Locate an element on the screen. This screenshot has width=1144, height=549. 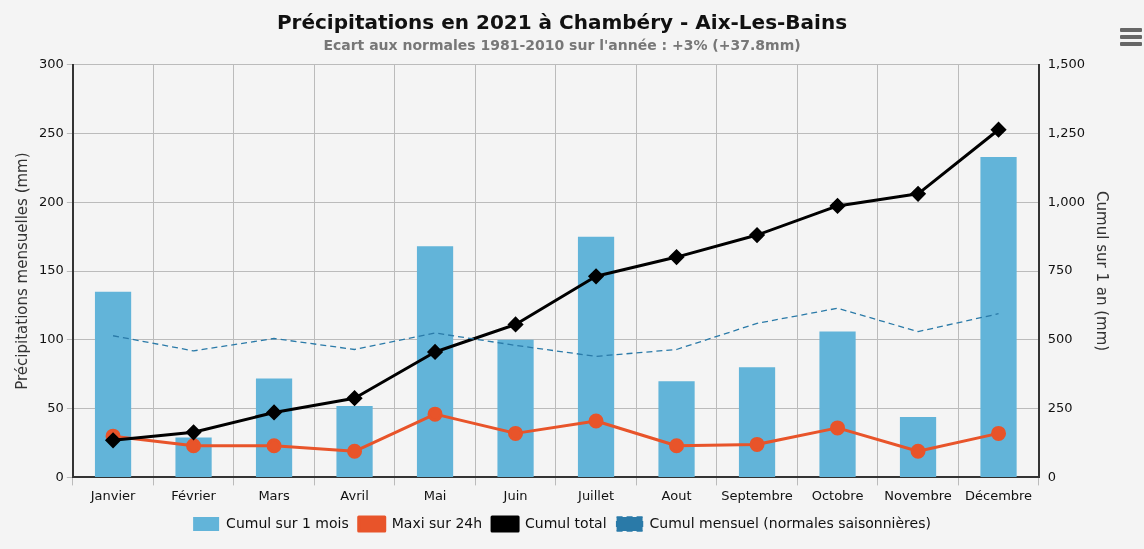
x-tick-label: Aout is located at coordinates (676, 495).